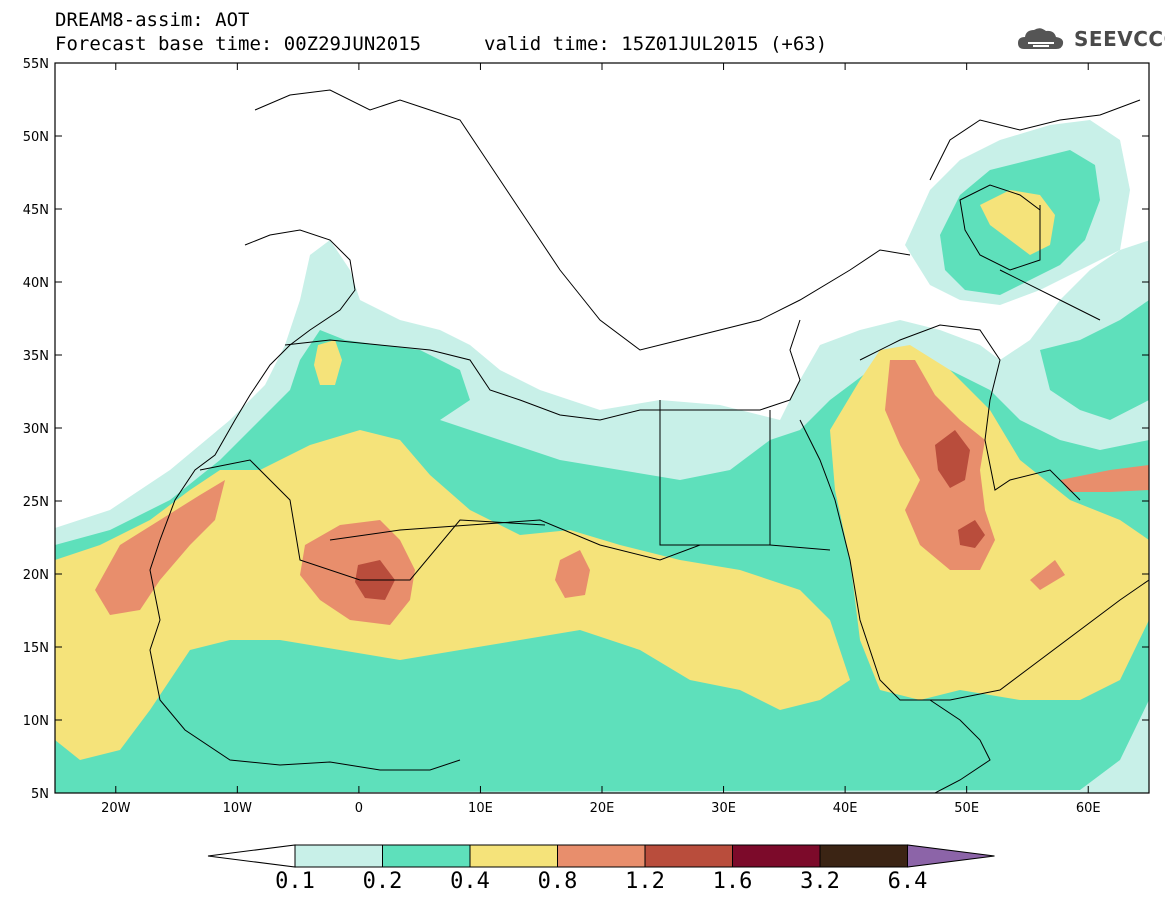 This screenshot has height=905, width=1165. Describe the element at coordinates (36, 429) in the screenshot. I see `lat-tick-label: 30N` at that location.